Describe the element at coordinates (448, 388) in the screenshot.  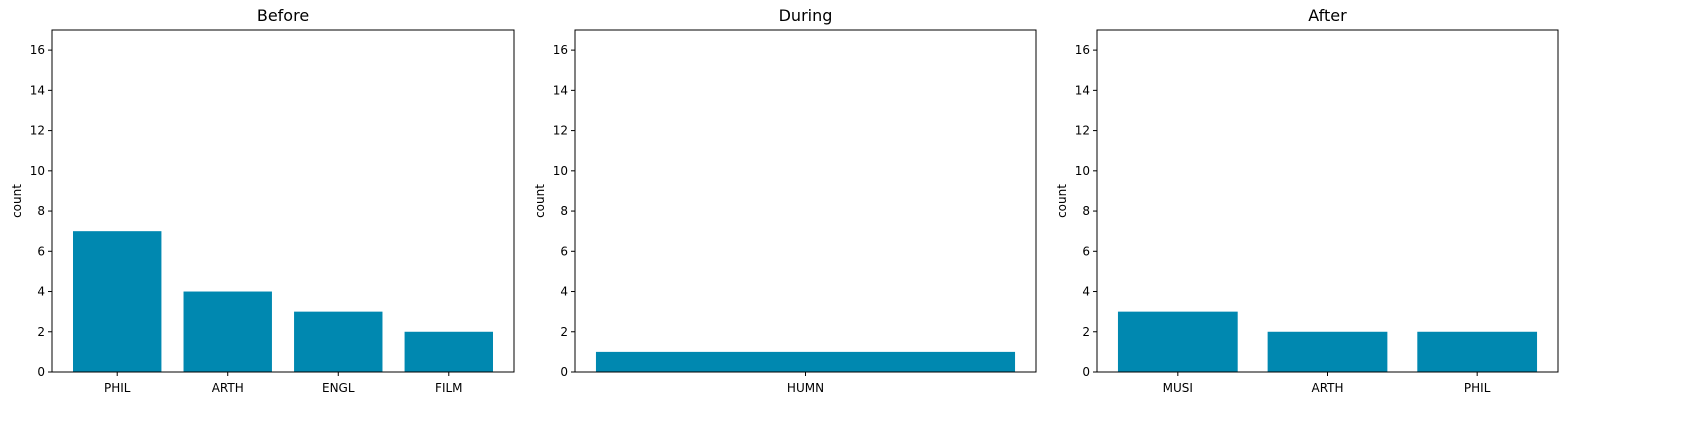
I see `x-tick-label: FILM` at that location.